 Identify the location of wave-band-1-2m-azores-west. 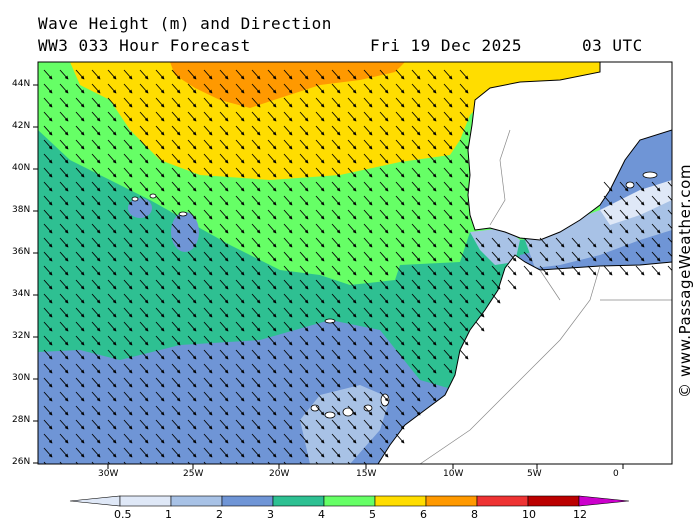
(140, 208).